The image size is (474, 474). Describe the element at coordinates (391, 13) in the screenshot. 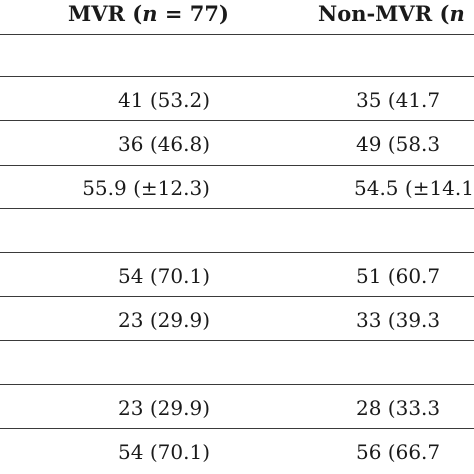

I see `header-non-mvr: Non-MVR (n` at that location.